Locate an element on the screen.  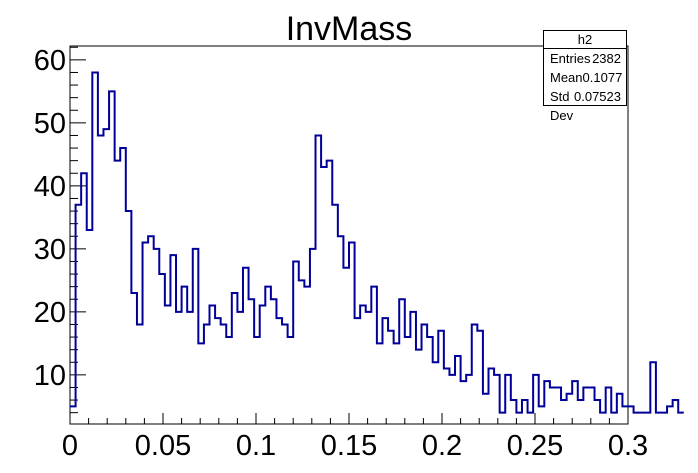
stats-value: 0.07523 is located at coordinates (597, 96).